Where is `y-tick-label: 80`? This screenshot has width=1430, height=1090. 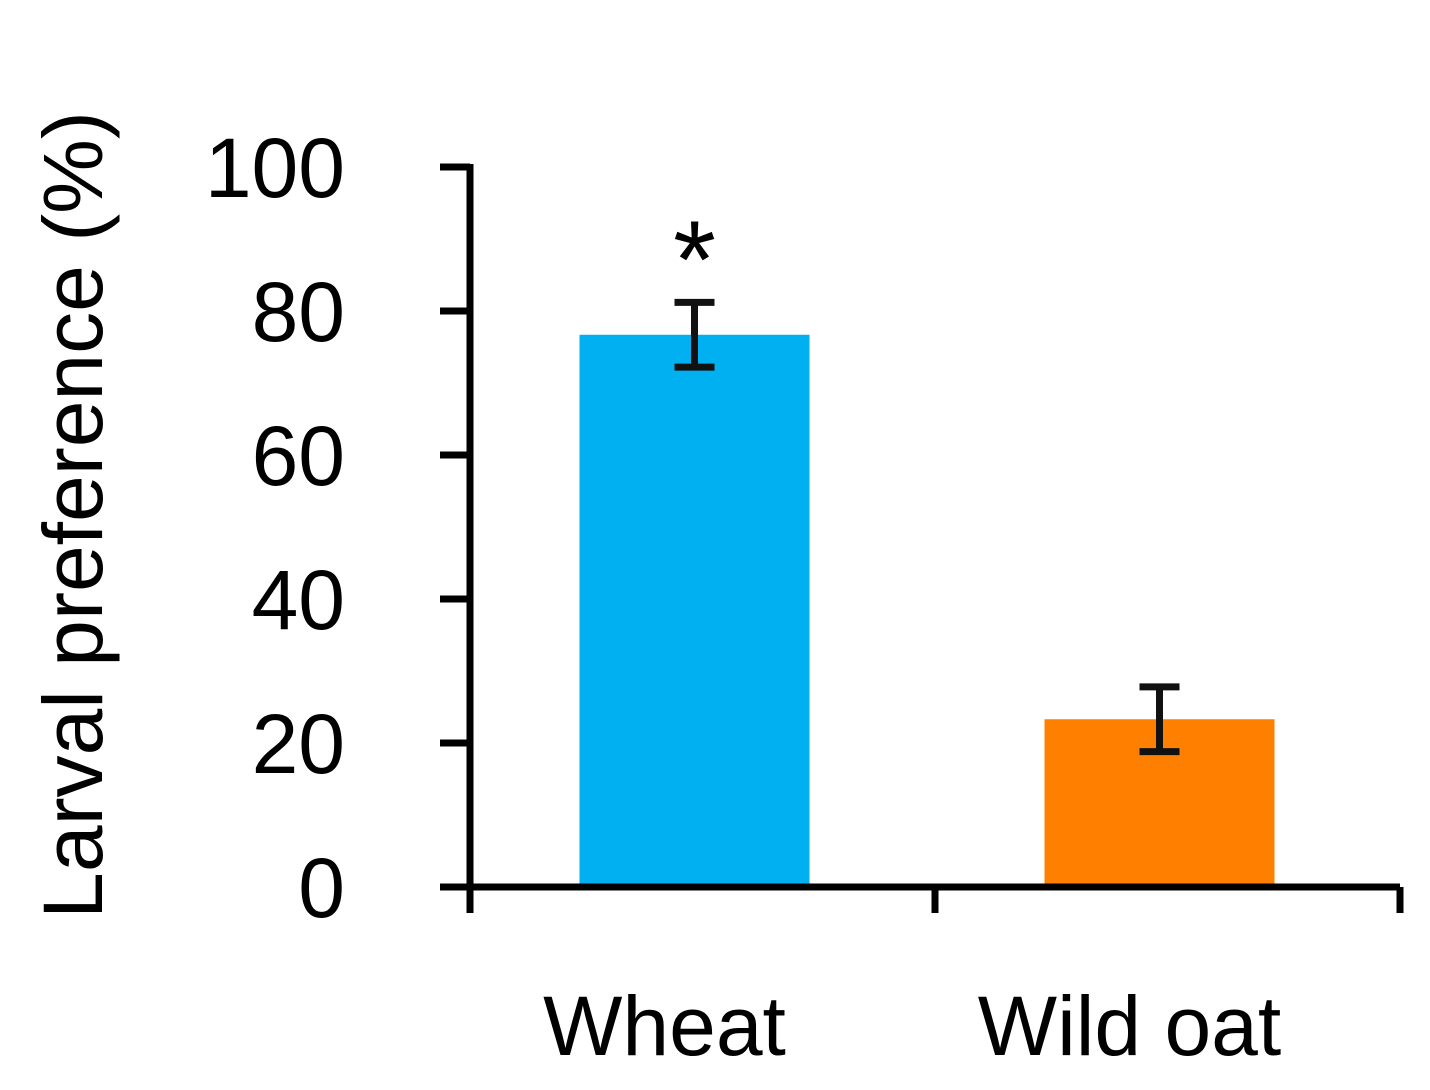
y-tick-label: 80 is located at coordinates (298, 312).